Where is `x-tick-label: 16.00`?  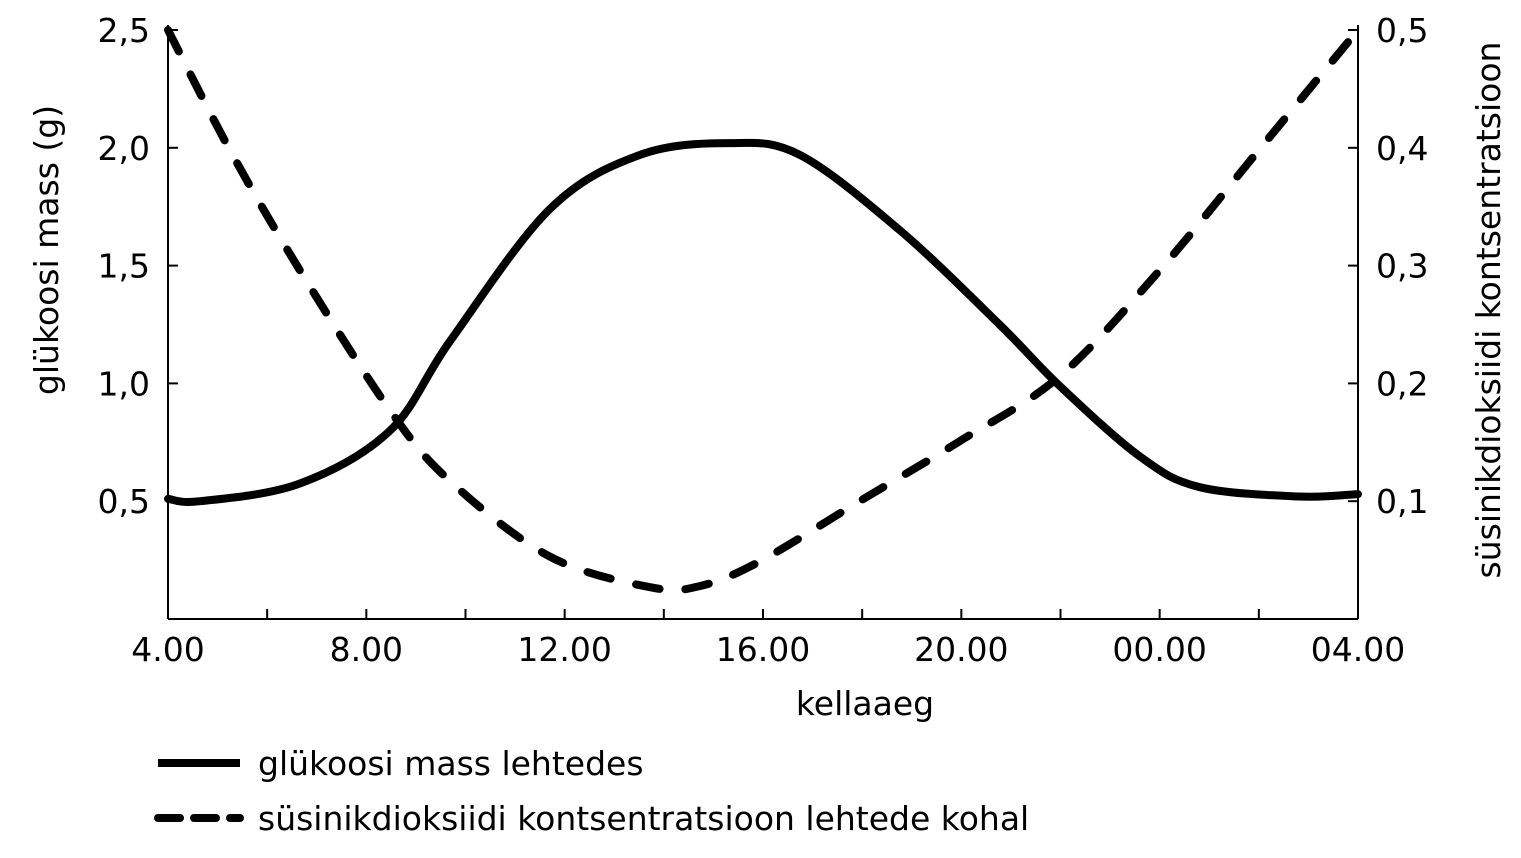 x-tick-label: 16.00 is located at coordinates (763, 649).